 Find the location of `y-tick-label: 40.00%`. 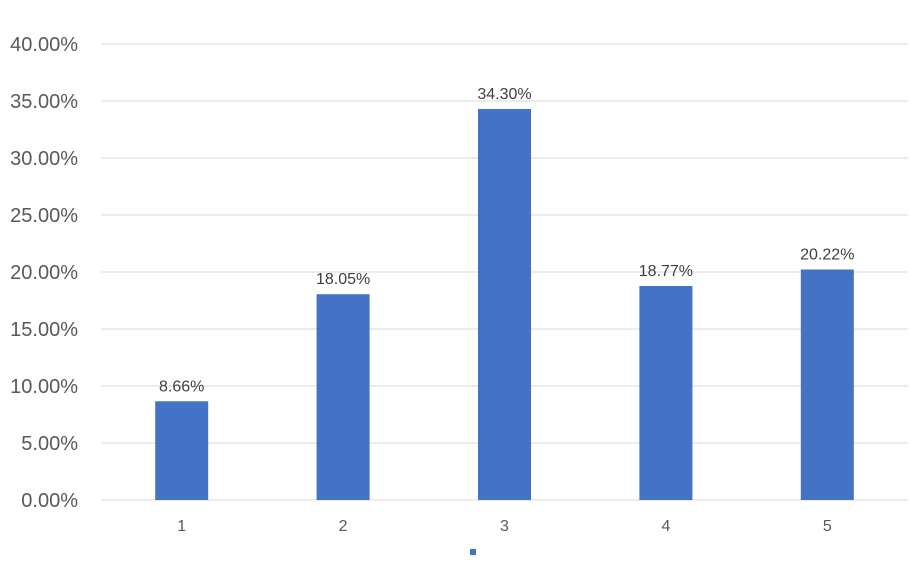

y-tick-label: 40.00% is located at coordinates (44, 45).